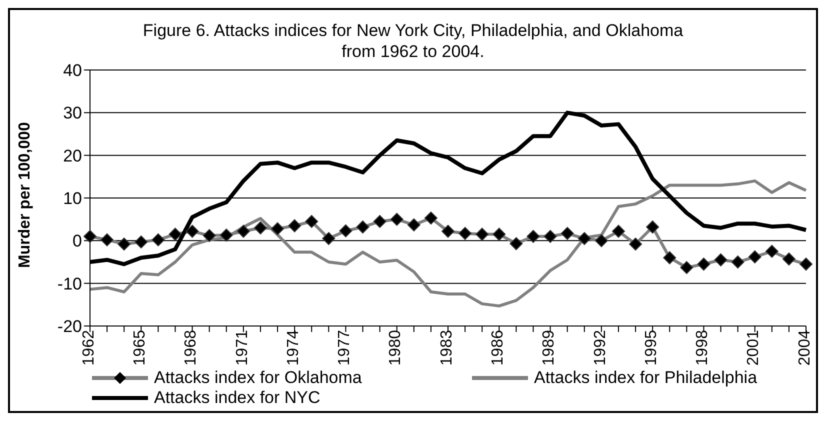  What do you see at coordinates (258, 378) in the screenshot?
I see `legend-label: Attacks index for Oklahoma` at bounding box center [258, 378].